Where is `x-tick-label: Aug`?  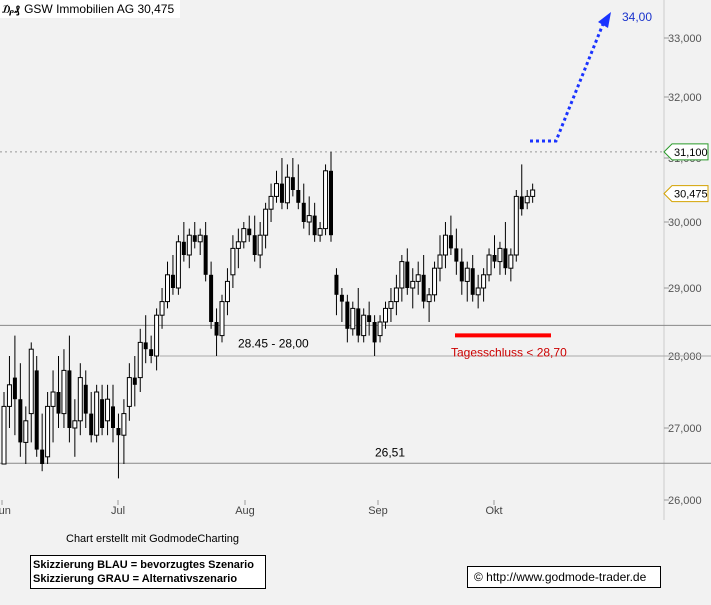
x-tick-label: Aug is located at coordinates (245, 511).